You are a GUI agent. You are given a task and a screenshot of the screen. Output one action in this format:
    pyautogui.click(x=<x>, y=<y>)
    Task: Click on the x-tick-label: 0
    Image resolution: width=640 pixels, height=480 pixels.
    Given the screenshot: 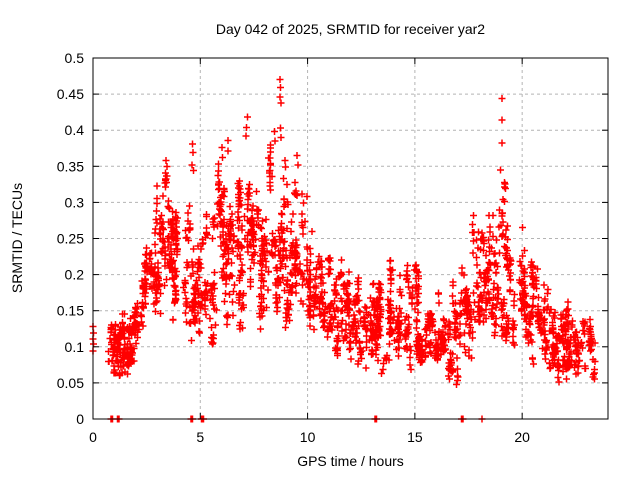 What is the action you would take?
    pyautogui.click(x=93, y=437)
    